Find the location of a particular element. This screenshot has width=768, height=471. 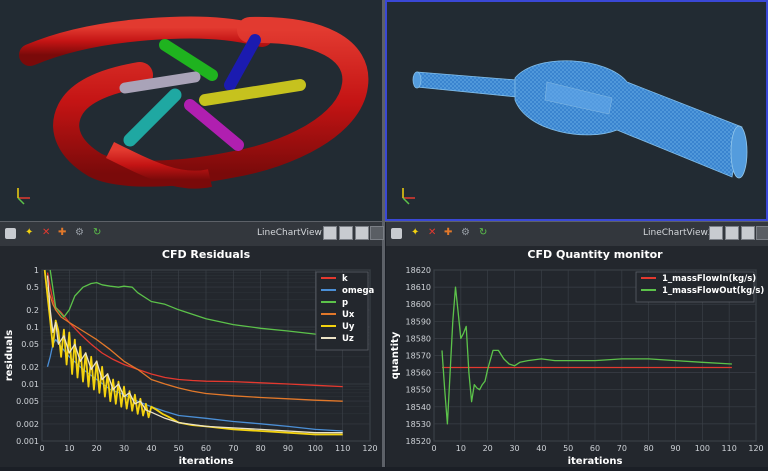

series-line-uz is located at coordinates (194, 354).